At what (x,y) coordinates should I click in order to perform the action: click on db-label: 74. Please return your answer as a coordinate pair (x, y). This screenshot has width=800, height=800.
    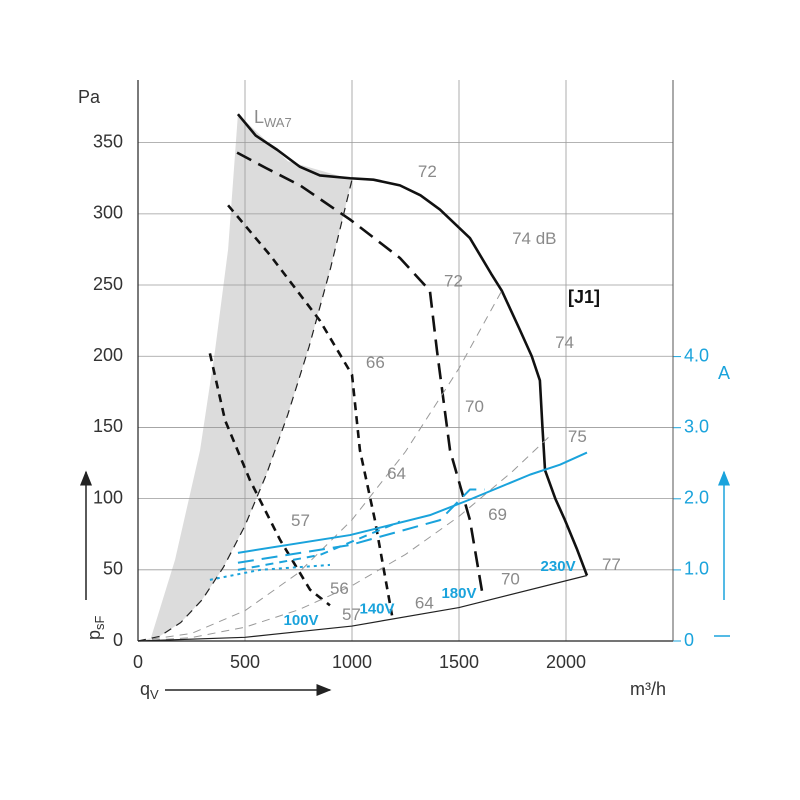
    Looking at the image, I should click on (564, 342).